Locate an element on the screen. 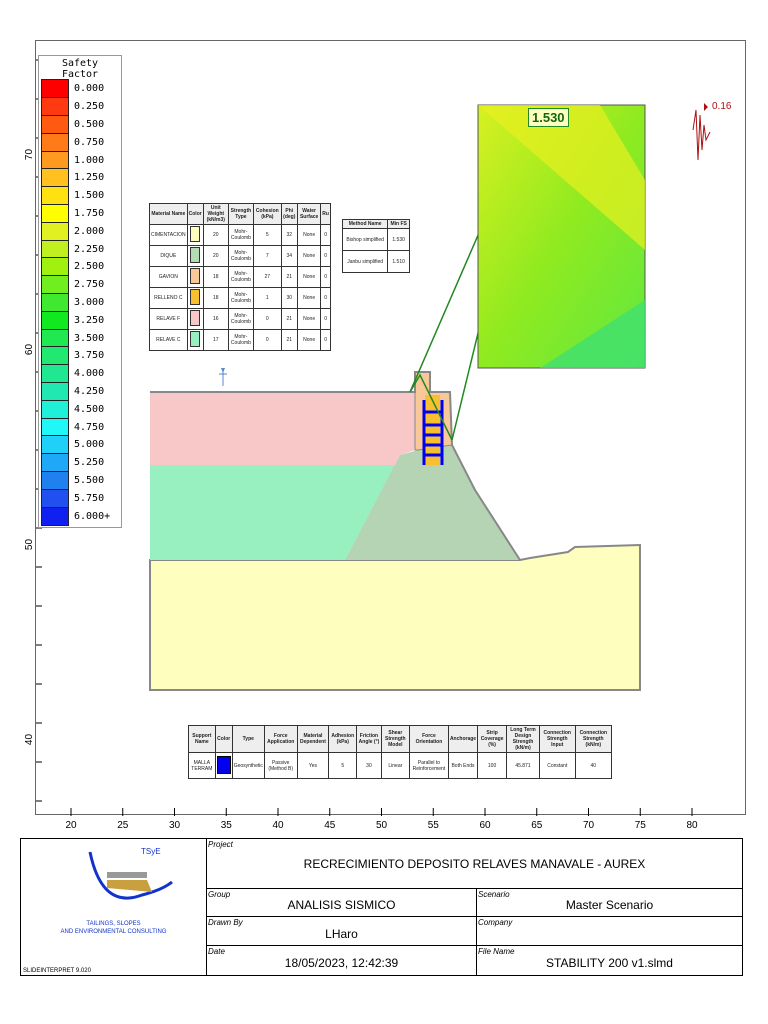 The image size is (768, 1024). legend-entry: 4.750 is located at coordinates (80, 427).